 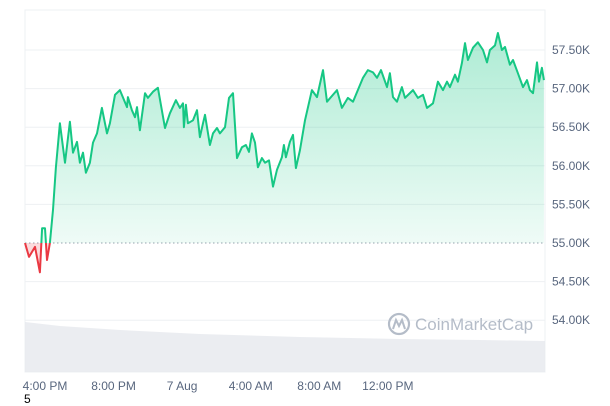 I want to click on y-tick-label: 56.50K, so click(x=571, y=127).